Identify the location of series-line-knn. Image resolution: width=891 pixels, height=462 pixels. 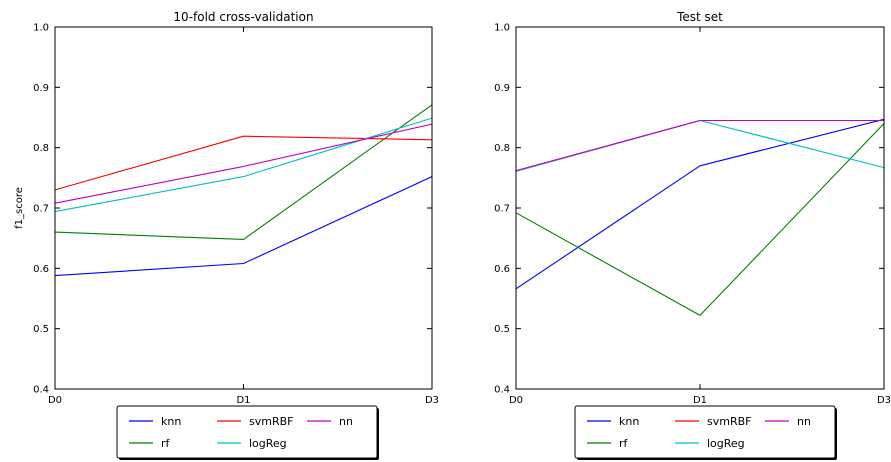
(243, 226).